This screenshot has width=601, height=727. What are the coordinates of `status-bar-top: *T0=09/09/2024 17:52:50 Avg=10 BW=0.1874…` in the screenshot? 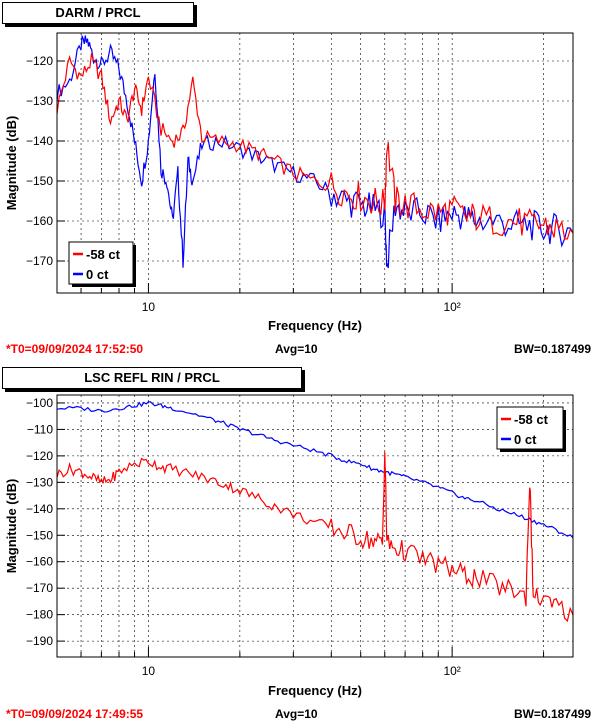 It's located at (300, 349).